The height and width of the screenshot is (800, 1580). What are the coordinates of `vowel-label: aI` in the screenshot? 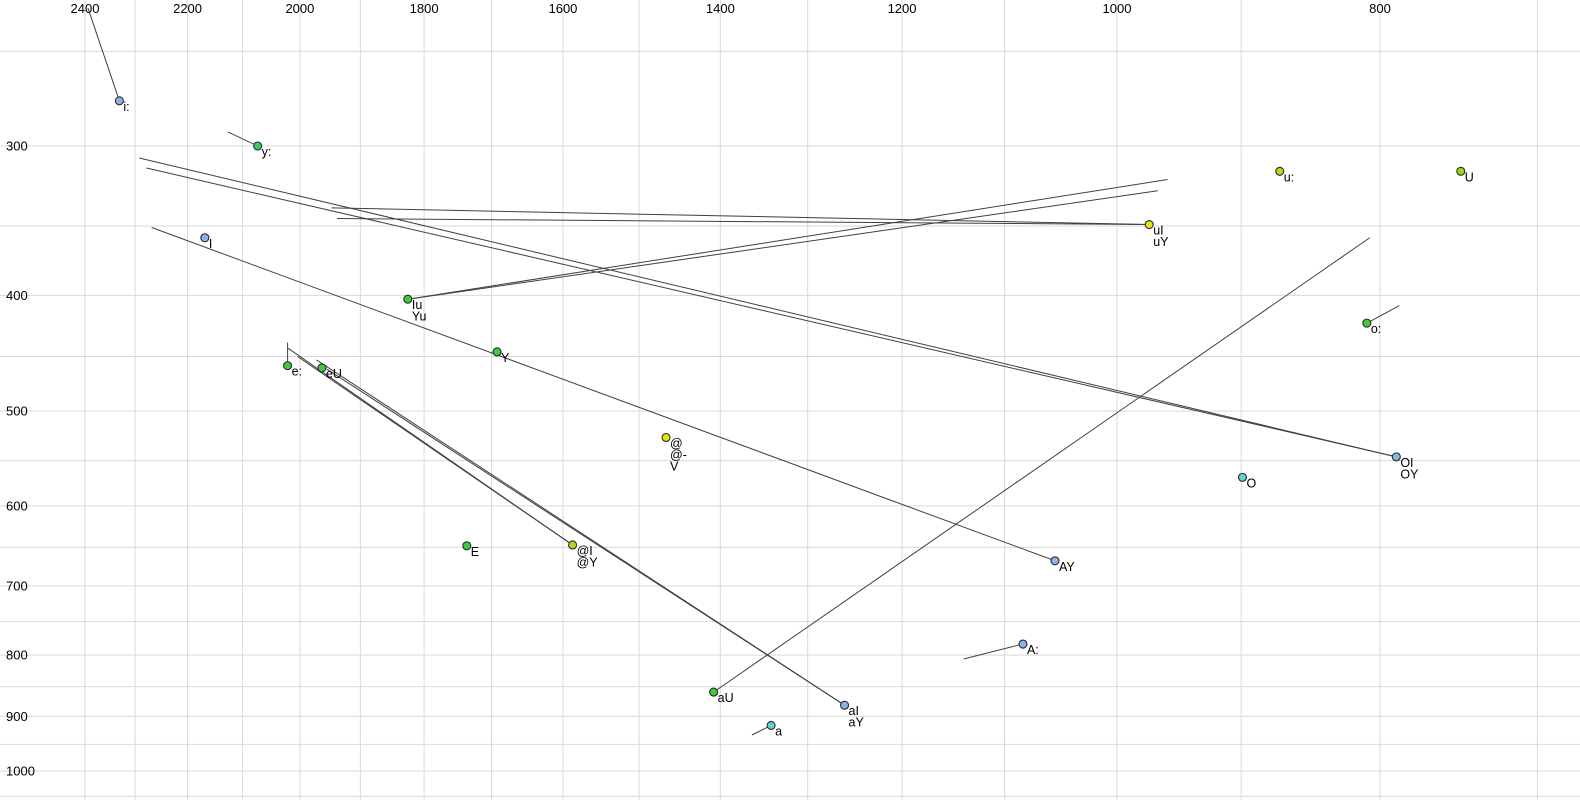 It's located at (854, 711).